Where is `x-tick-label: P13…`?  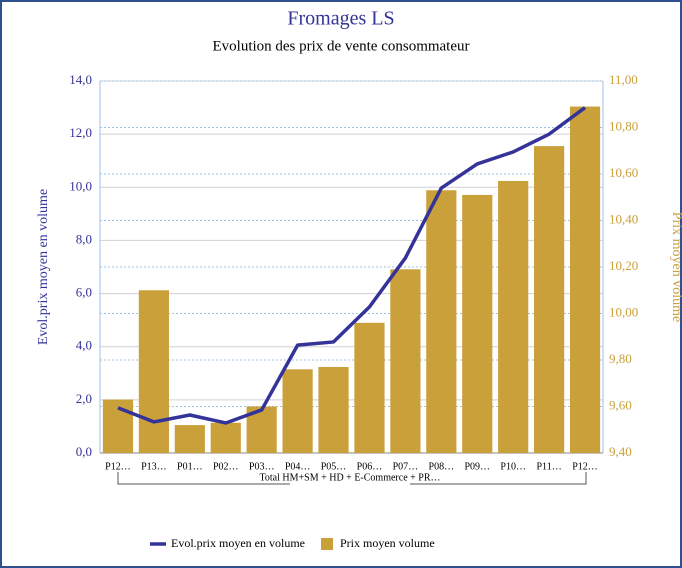 x-tick-label: P13… is located at coordinates (154, 466).